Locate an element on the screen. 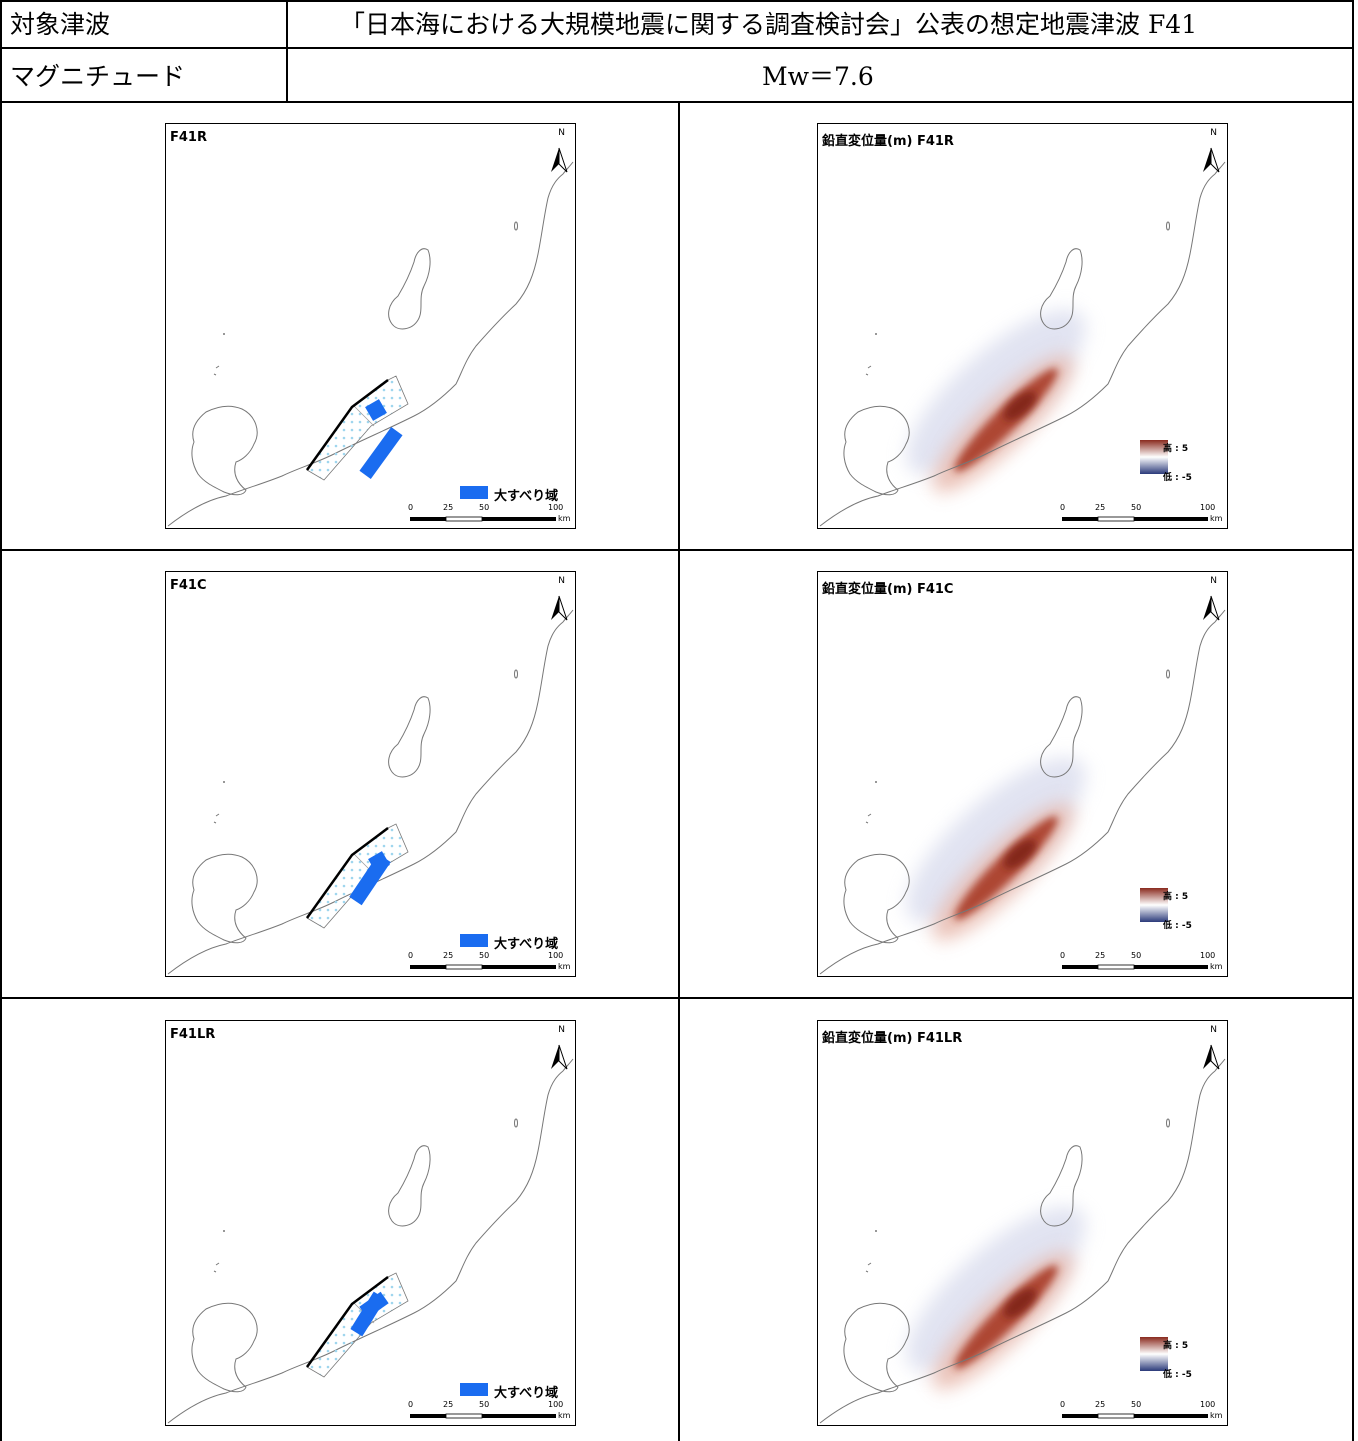 This screenshot has height=1441, width=1358. magnitude-value: Mw＝7.6 is located at coordinates (818, 76).